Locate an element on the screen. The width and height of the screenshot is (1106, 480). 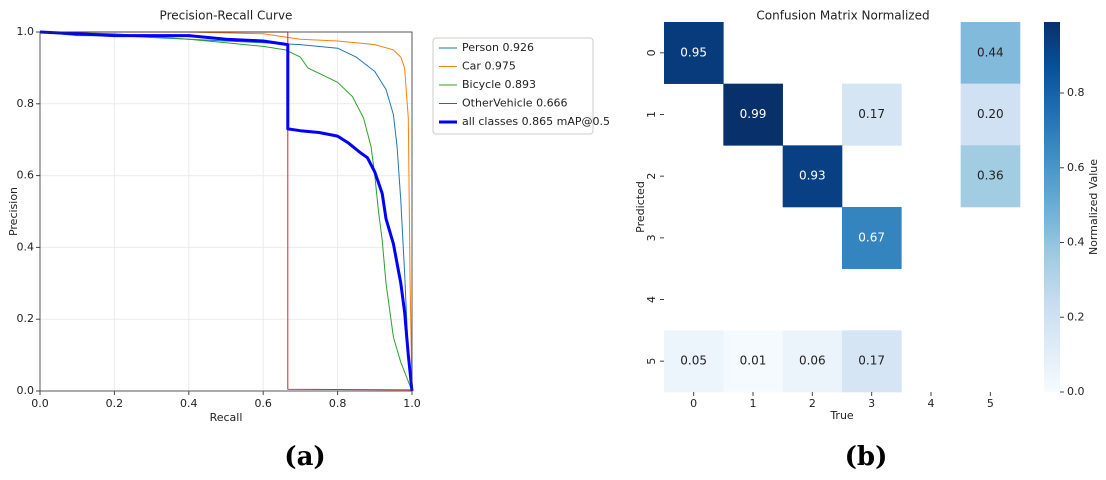
y-tick-label: 5 is located at coordinates (651, 361).